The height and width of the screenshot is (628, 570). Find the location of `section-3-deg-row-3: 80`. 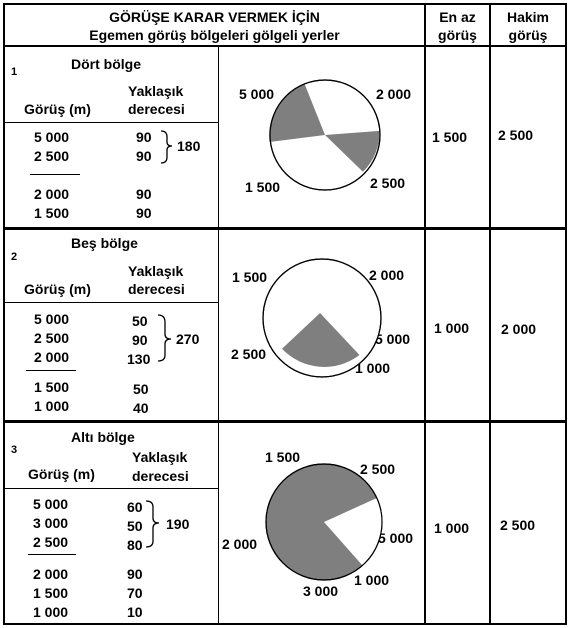

section-3-deg-row-3: 80 is located at coordinates (135, 545).